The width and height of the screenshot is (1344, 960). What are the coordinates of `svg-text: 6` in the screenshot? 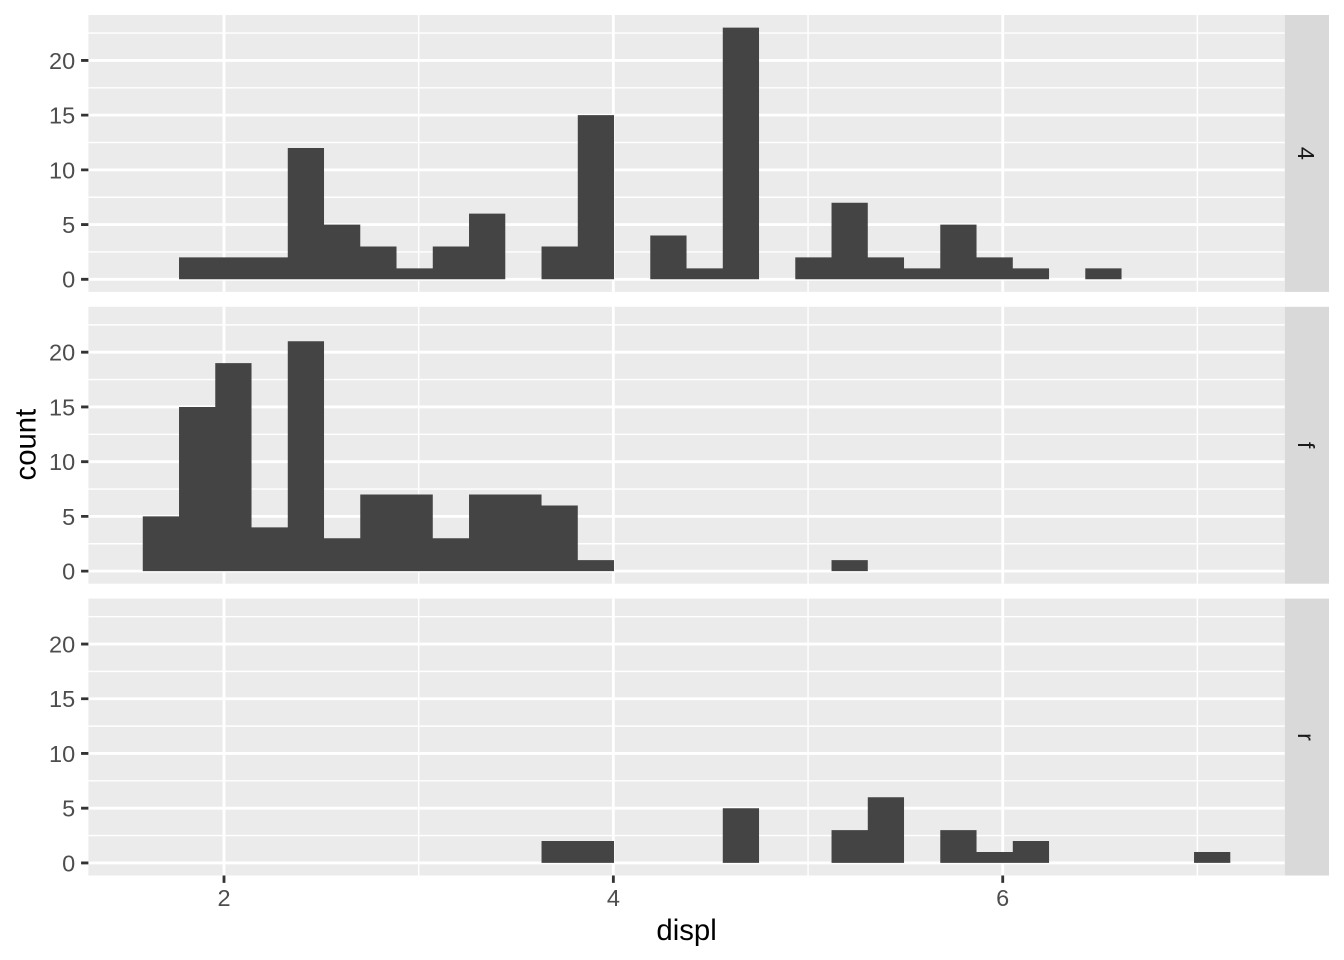 It's located at (1002, 898).